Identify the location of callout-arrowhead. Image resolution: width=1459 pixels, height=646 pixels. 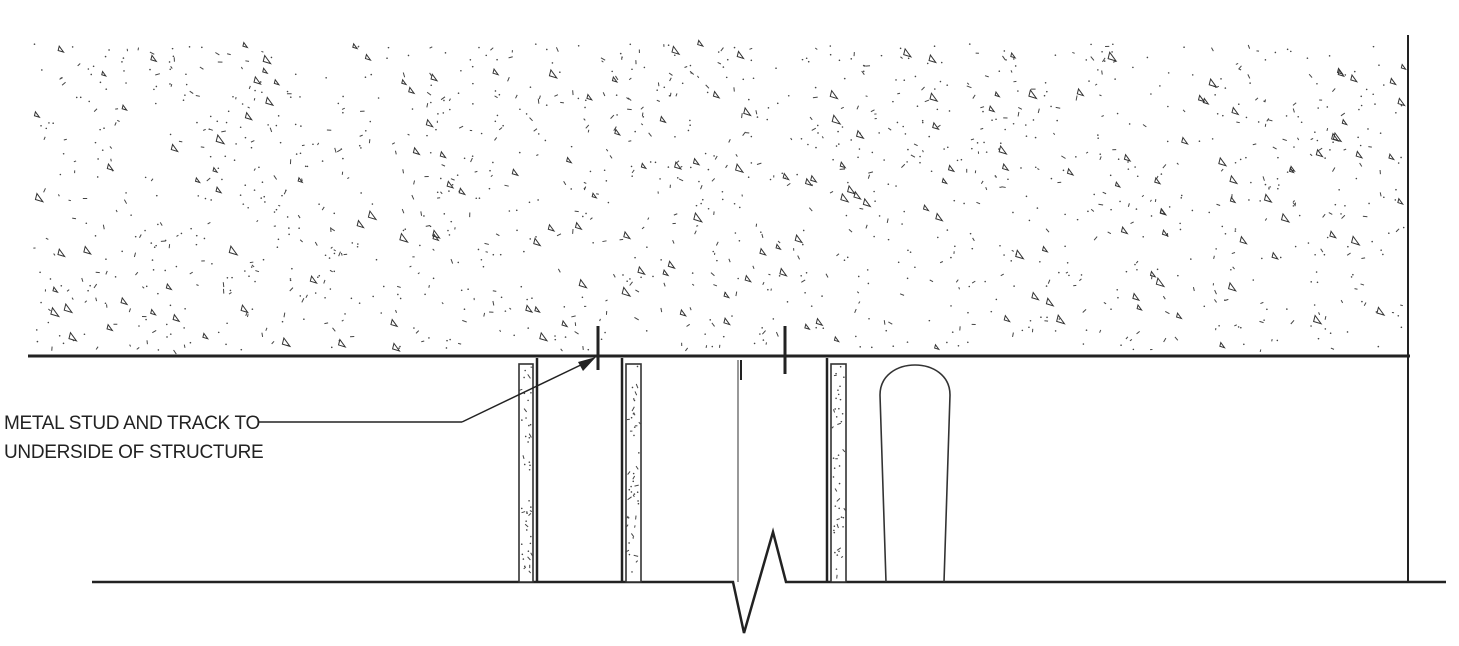
(587, 364).